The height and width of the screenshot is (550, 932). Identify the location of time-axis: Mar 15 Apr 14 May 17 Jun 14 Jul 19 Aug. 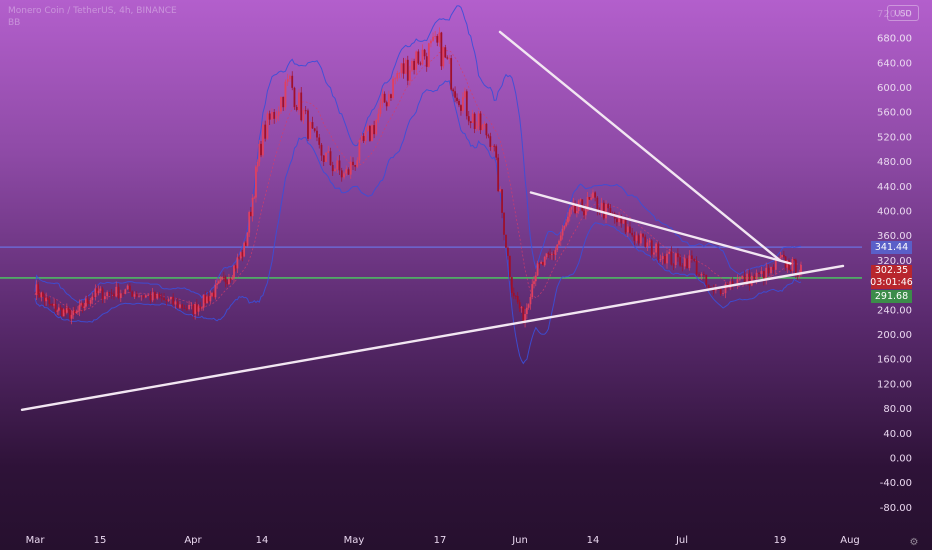
(443, 540).